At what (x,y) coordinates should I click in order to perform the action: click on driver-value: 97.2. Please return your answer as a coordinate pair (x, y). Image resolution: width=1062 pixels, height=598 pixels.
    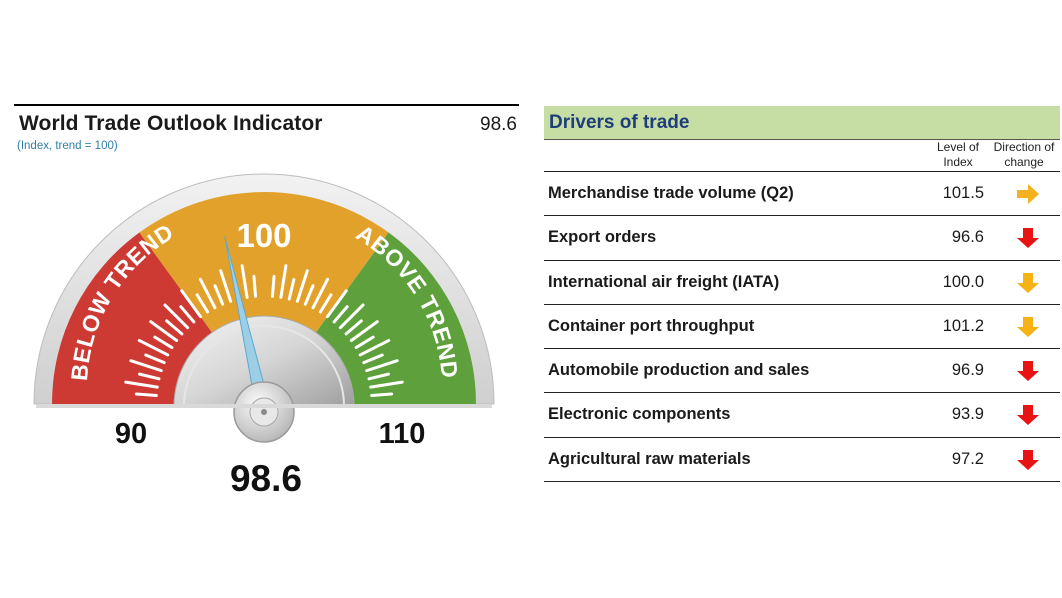
    Looking at the image, I should click on (967, 458).